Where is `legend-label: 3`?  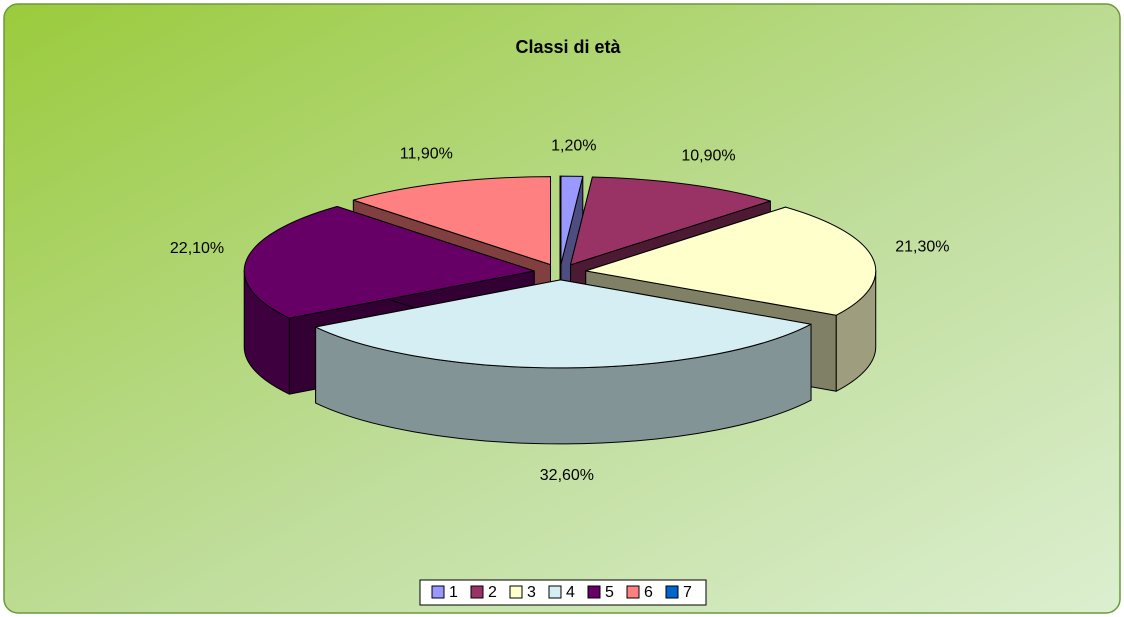 legend-label: 3 is located at coordinates (531, 592).